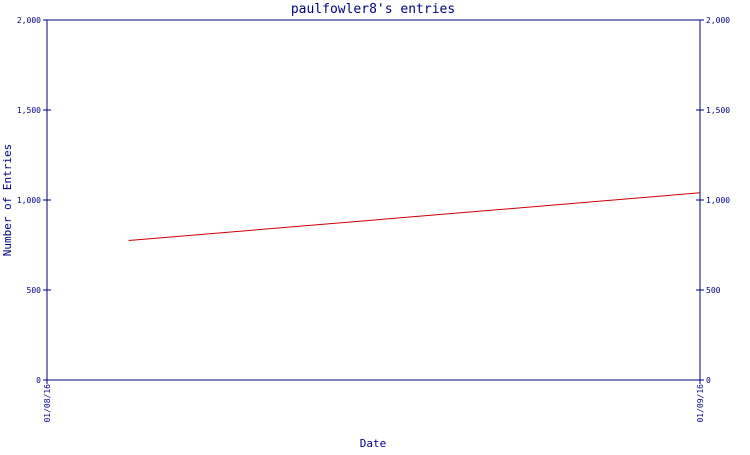 This screenshot has height=455, width=750. I want to click on x-tick-label: 01/09/16, so click(700, 403).